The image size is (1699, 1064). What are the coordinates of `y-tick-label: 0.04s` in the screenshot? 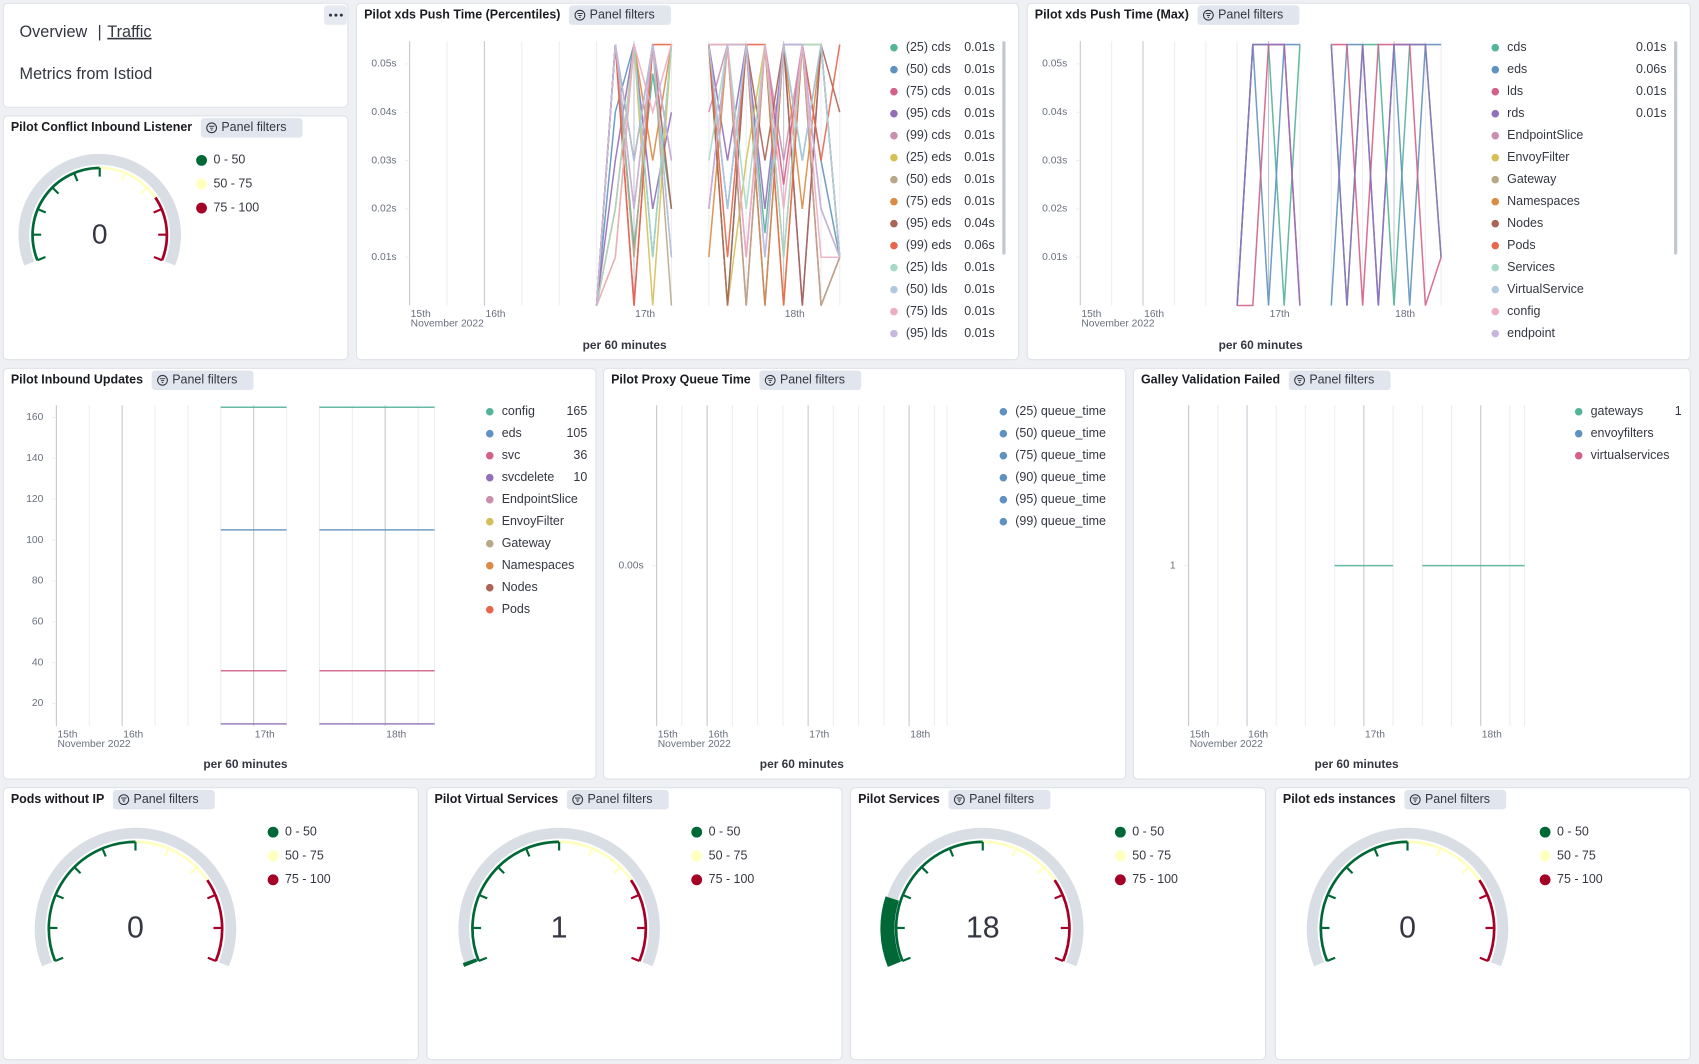 It's located at (383, 112).